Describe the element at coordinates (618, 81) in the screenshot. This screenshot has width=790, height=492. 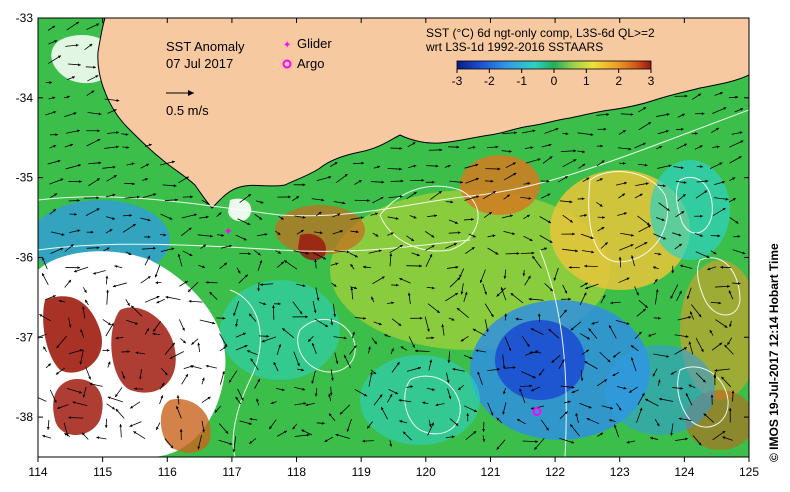
I see `colorbar-tick-label: 2` at that location.